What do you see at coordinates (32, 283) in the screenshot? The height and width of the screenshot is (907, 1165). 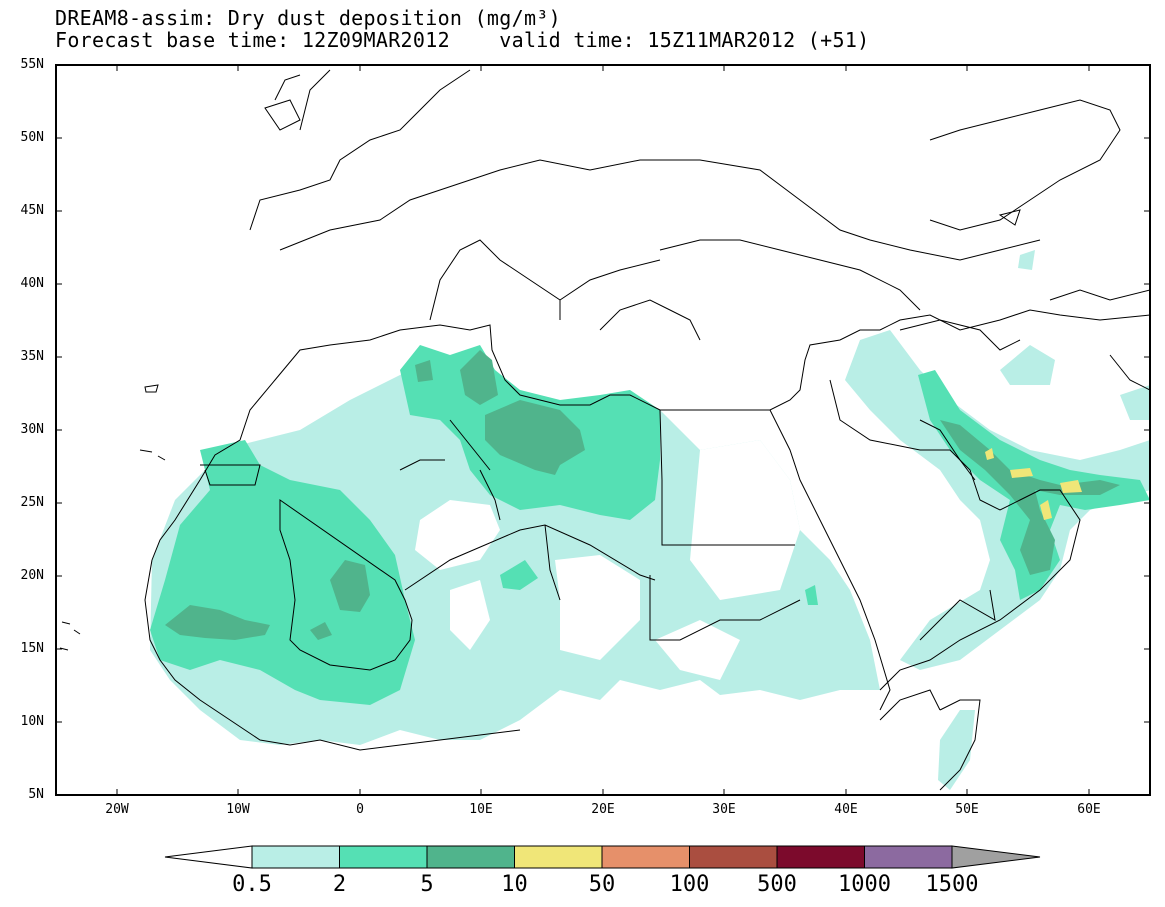 I see `lat-label-40n: 40N` at bounding box center [32, 283].